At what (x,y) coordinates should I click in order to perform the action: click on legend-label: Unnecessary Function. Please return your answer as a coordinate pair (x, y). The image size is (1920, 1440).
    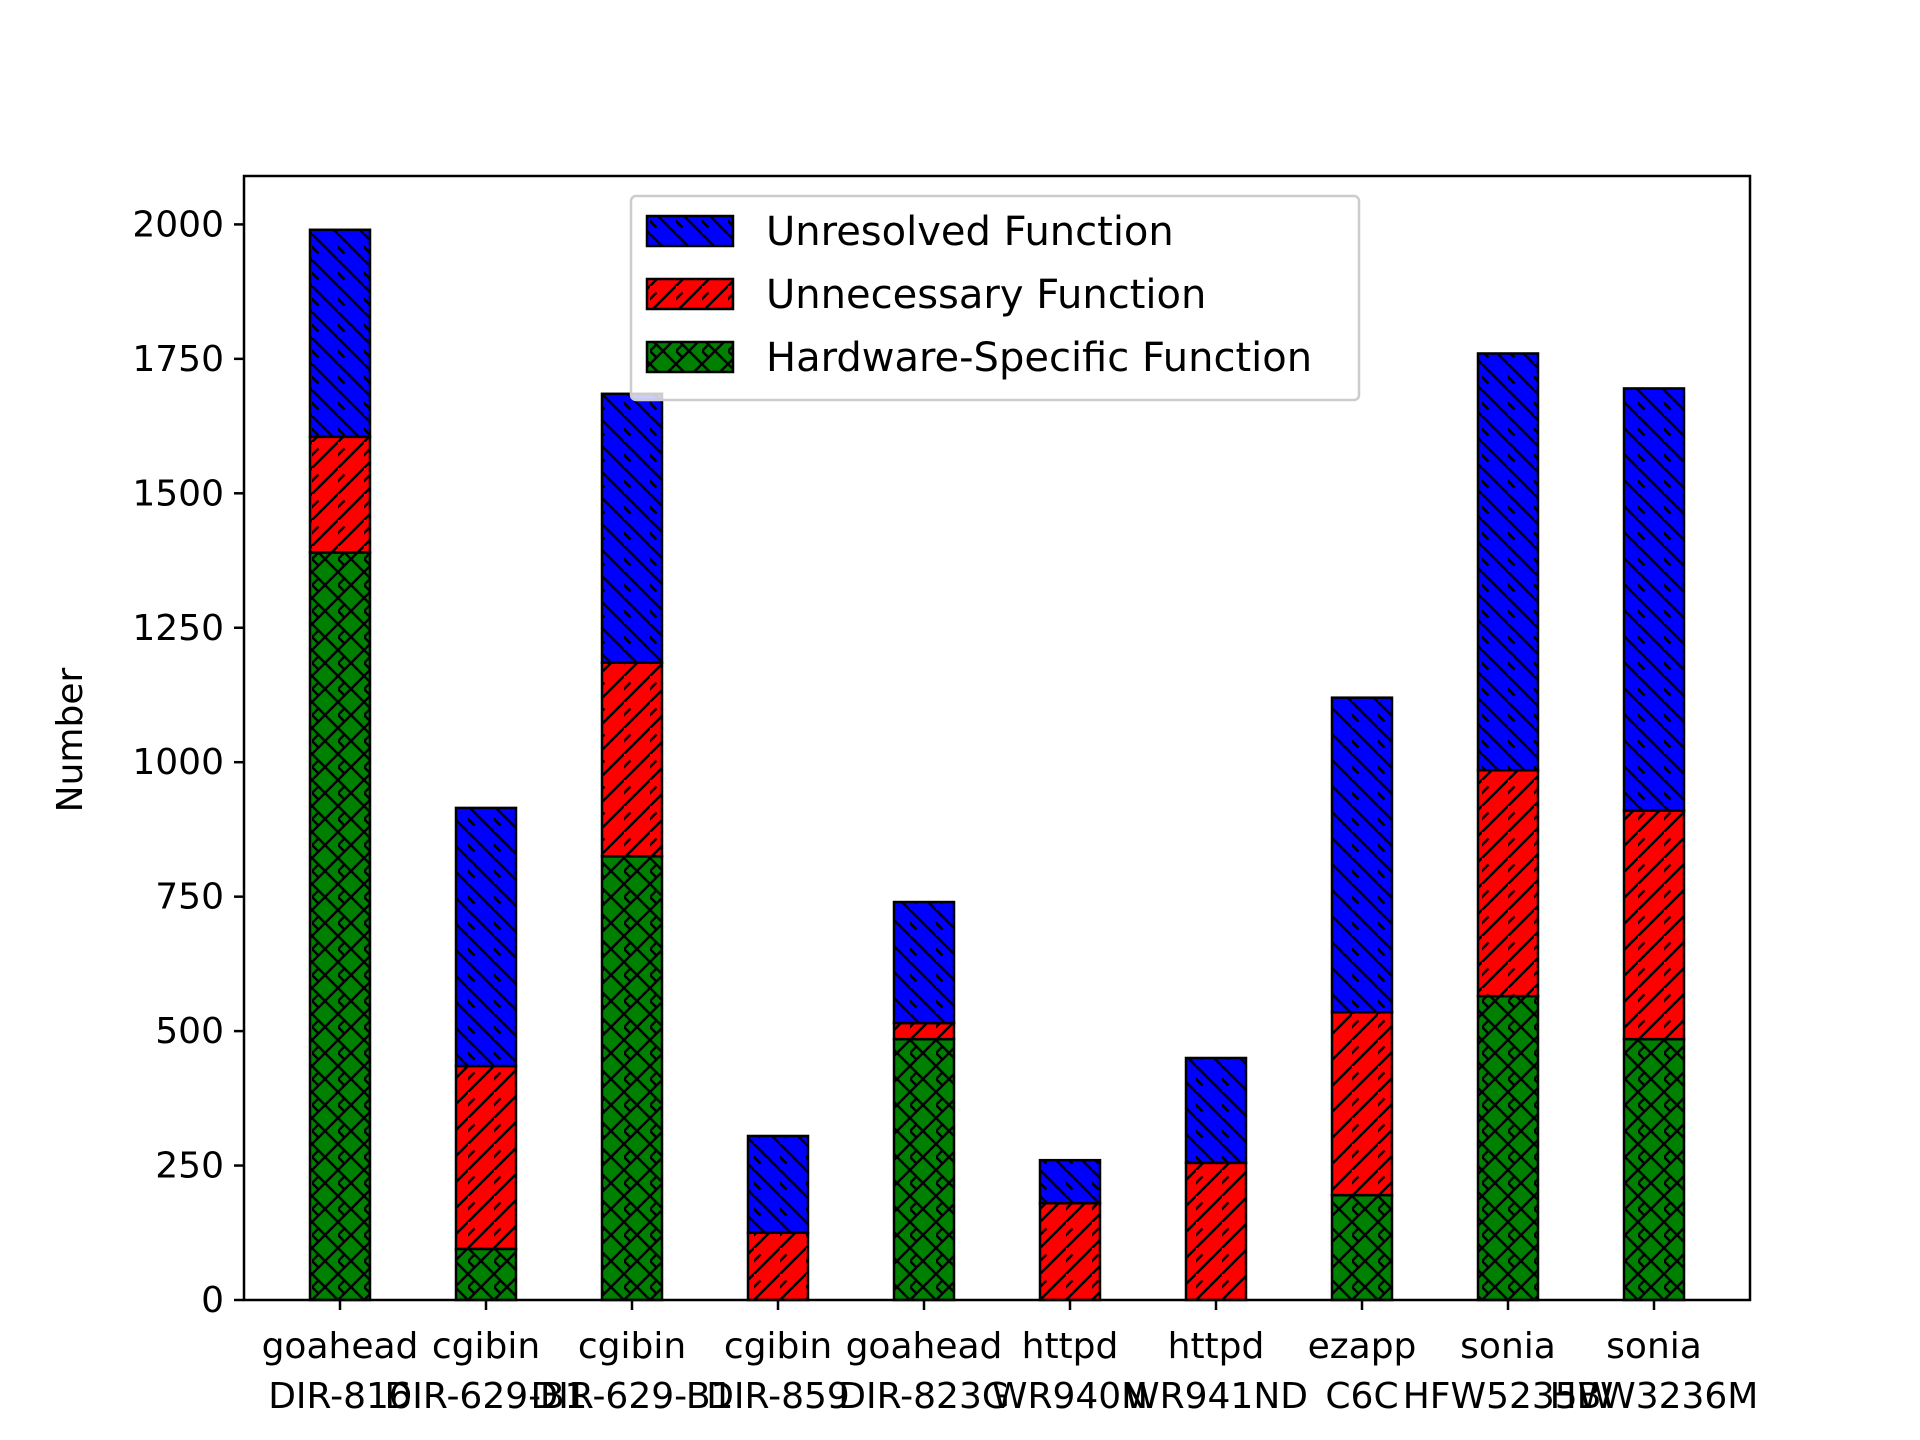
    Looking at the image, I should click on (986, 295).